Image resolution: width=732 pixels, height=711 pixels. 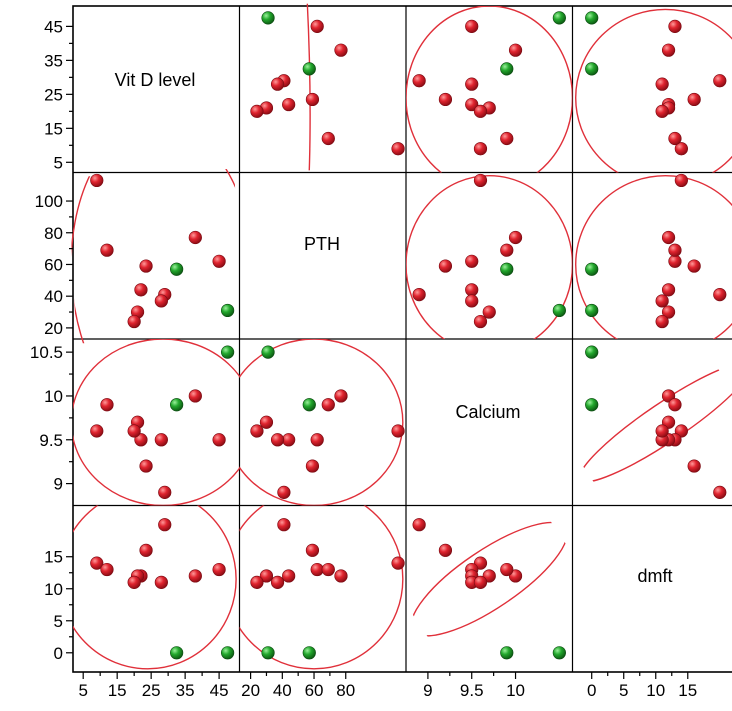 I want to click on variable-label-pth: PTH, so click(x=322, y=244).